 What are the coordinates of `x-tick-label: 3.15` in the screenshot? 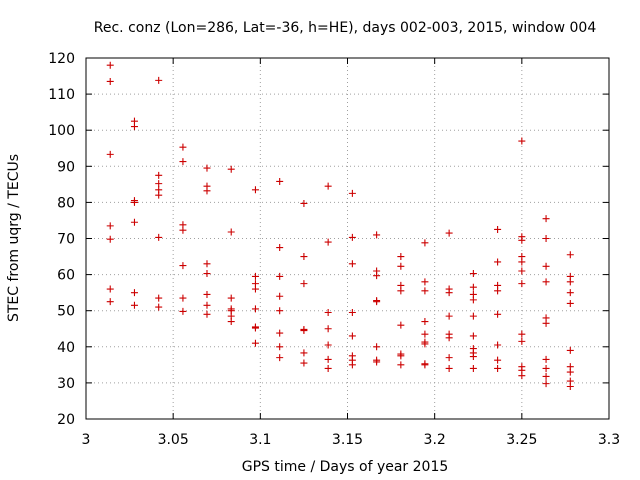 It's located at (347, 440).